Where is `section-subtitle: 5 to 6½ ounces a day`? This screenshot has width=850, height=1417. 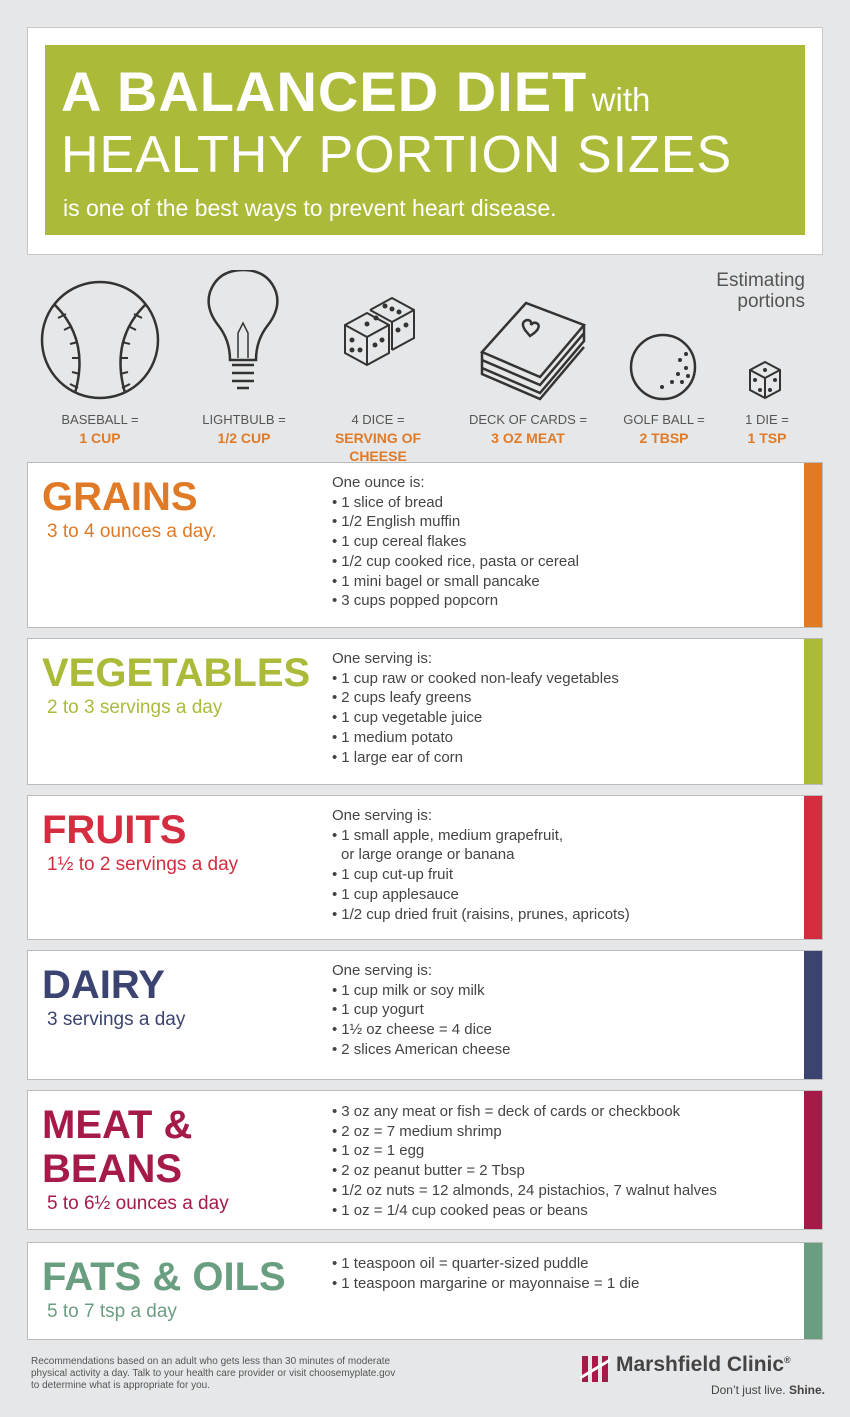 section-subtitle: 5 to 6½ ounces a day is located at coordinates (138, 1203).